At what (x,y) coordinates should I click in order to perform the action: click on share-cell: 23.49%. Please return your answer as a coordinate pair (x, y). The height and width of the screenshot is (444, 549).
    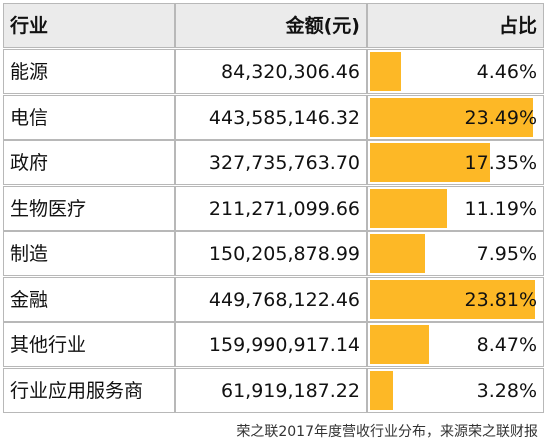
    Looking at the image, I should click on (455, 117).